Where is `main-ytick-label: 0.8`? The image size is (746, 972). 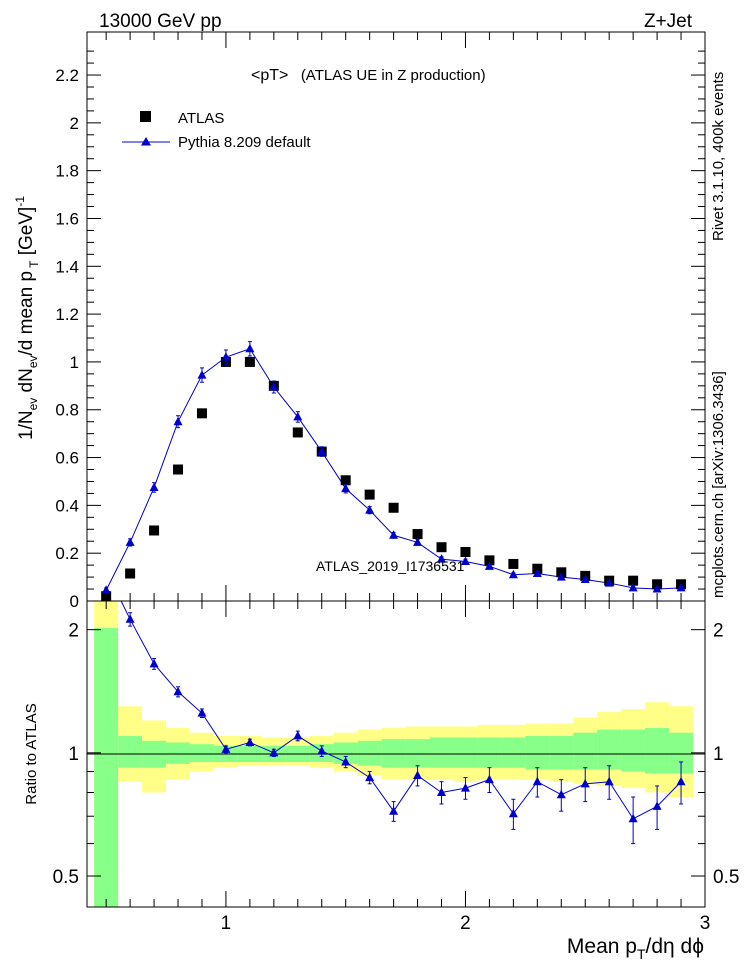
main-ytick-label: 0.8 is located at coordinates (67, 410).